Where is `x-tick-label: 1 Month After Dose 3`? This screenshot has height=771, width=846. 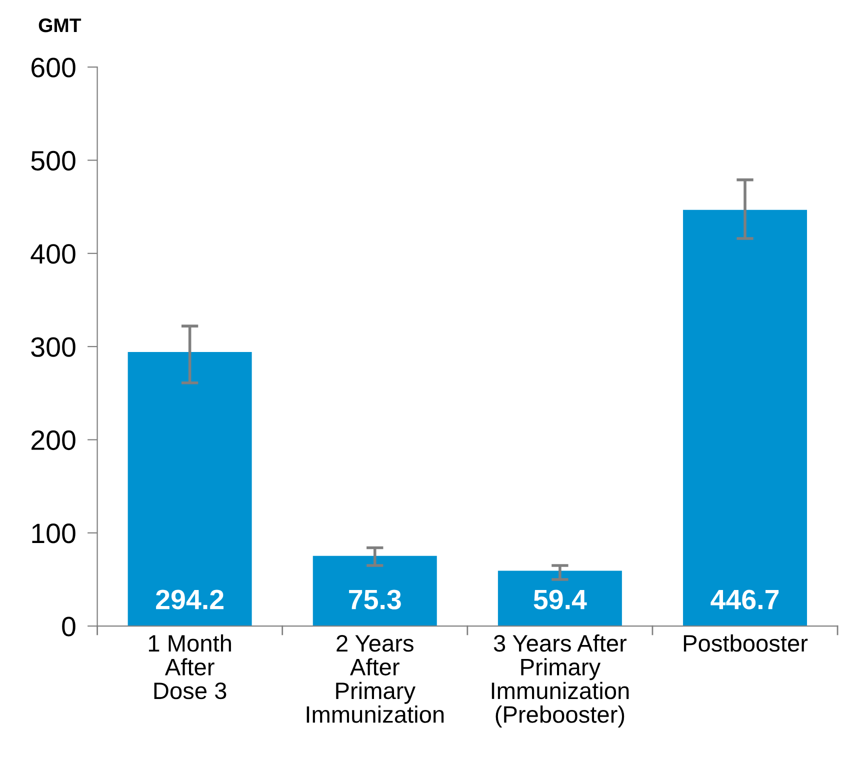 x-tick-label: 1 Month After Dose 3 is located at coordinates (189, 667).